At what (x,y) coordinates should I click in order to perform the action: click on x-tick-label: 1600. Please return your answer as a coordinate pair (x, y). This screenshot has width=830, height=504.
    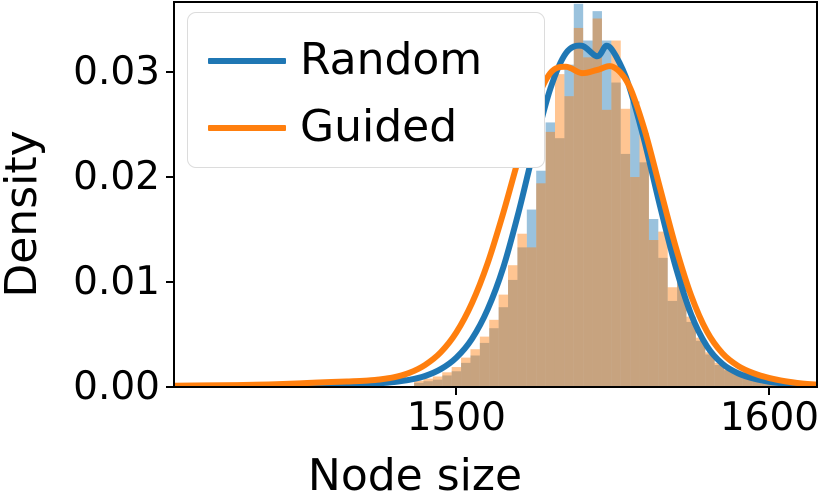
    Looking at the image, I should click on (769, 417).